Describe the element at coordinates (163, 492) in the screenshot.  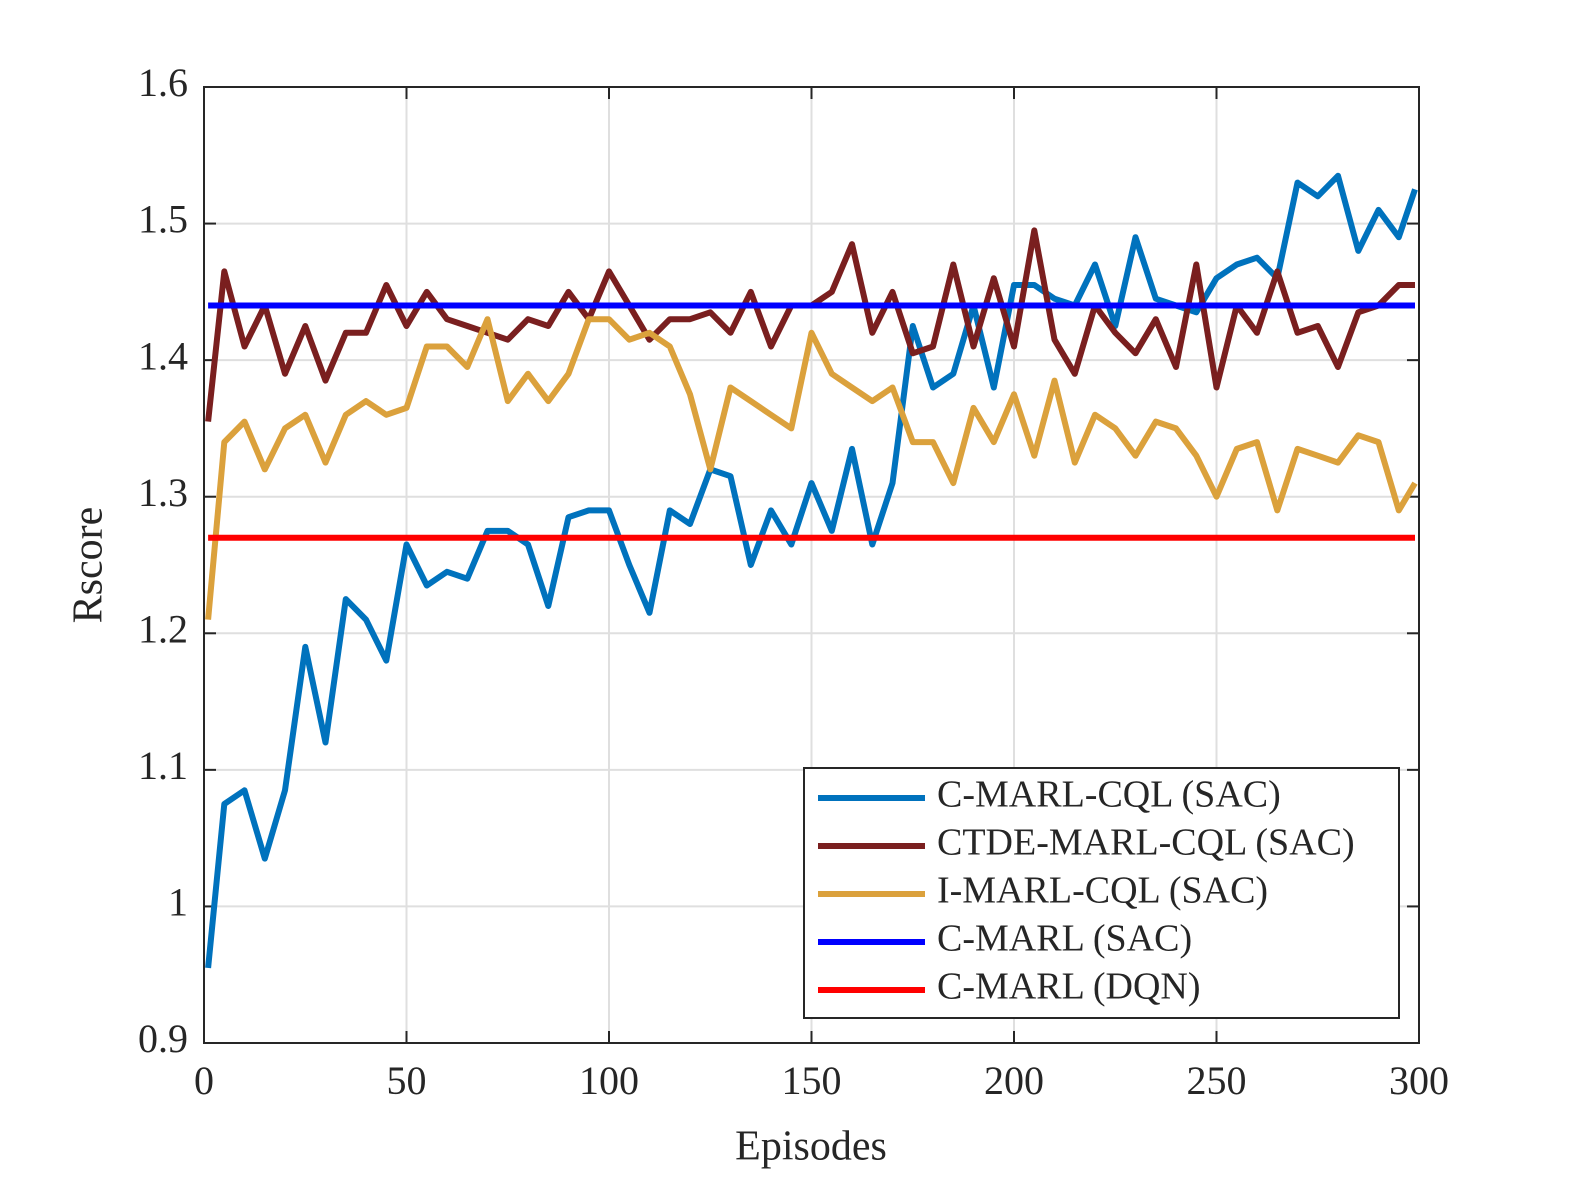
I see `y-tick-label: 1.3` at that location.